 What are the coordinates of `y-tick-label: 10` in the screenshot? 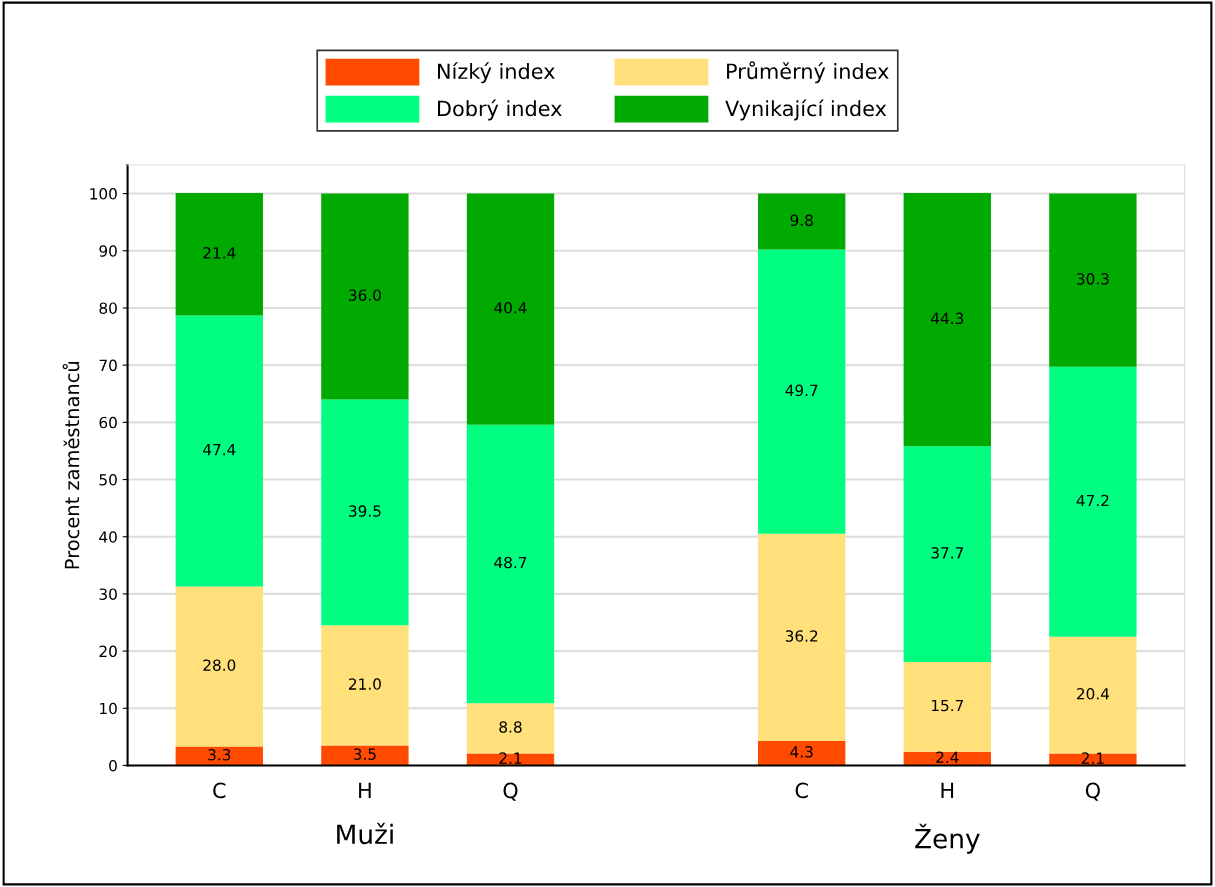 It's located at (108, 708).